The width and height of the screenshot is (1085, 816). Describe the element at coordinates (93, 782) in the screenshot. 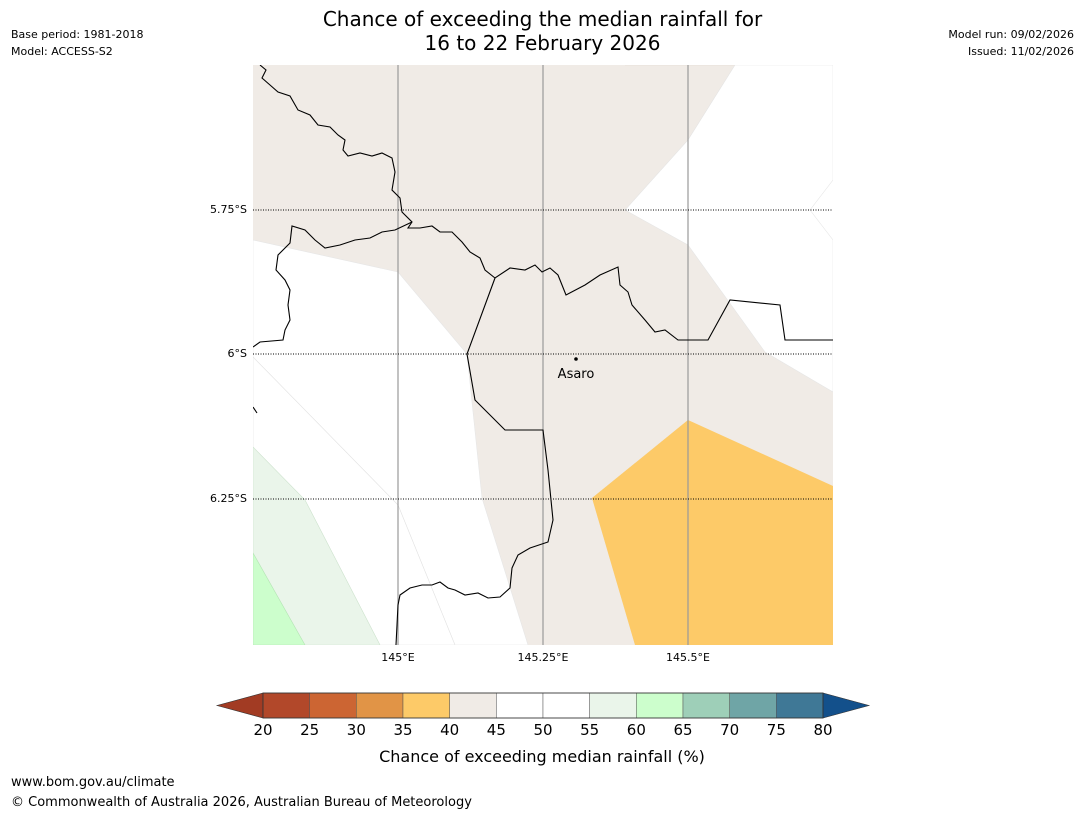

I see `footer-url: www.bom.gov.au/climate` at that location.